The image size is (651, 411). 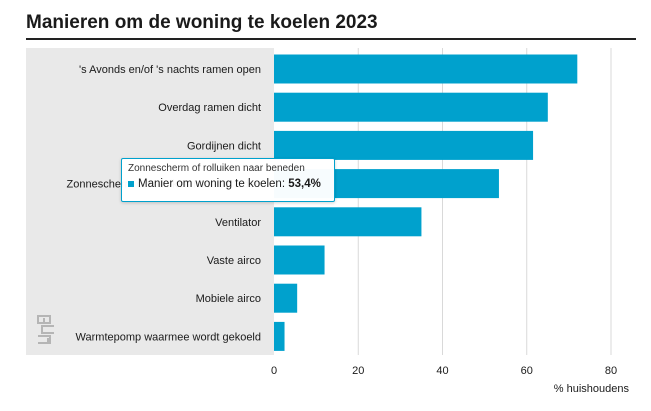 I want to click on category-label: 's Avonds en/of 's nachts ramen open, so click(x=170, y=70).